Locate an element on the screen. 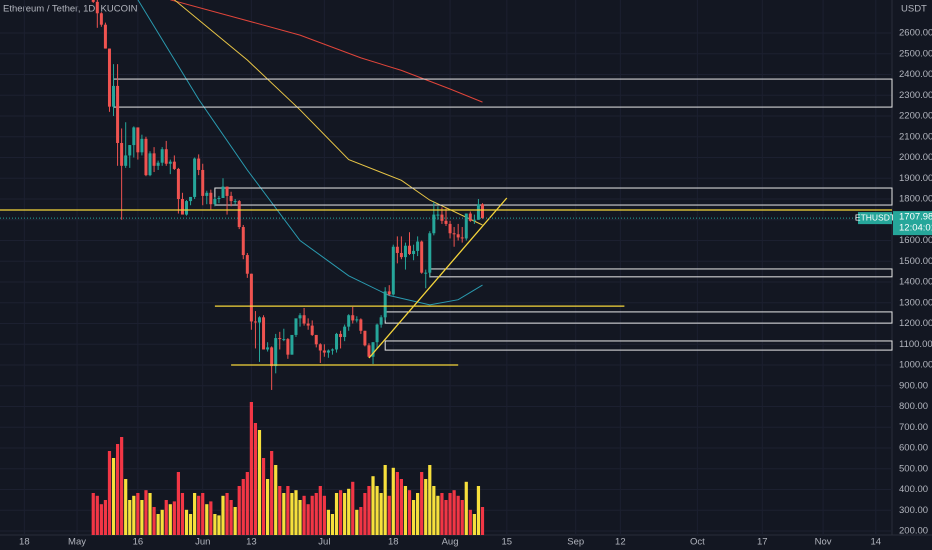 The image size is (932, 550). x-tick-label: Nov is located at coordinates (823, 542).